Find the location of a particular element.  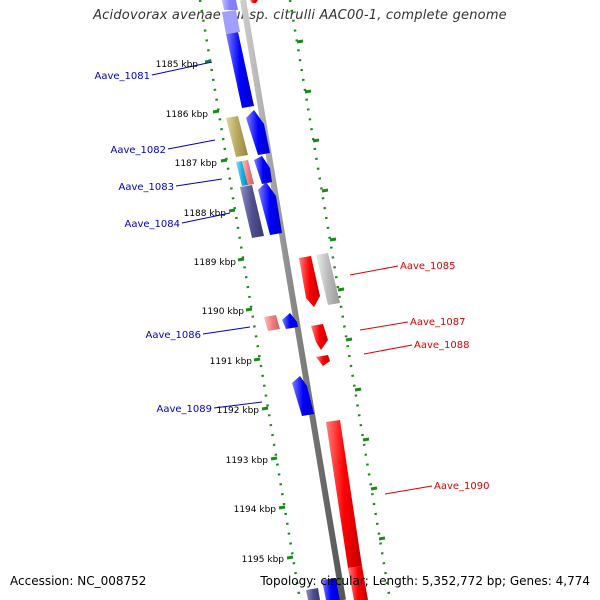

ruler-label: 1186 kbp is located at coordinates (187, 115).